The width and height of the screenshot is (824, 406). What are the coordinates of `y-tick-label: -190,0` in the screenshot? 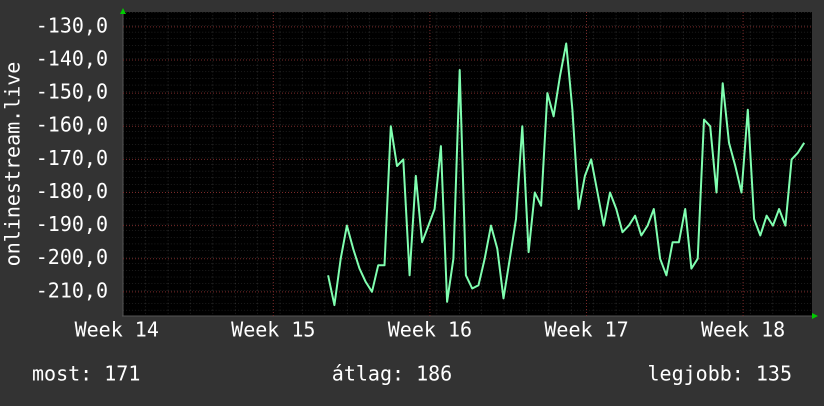 It's located at (72, 224).